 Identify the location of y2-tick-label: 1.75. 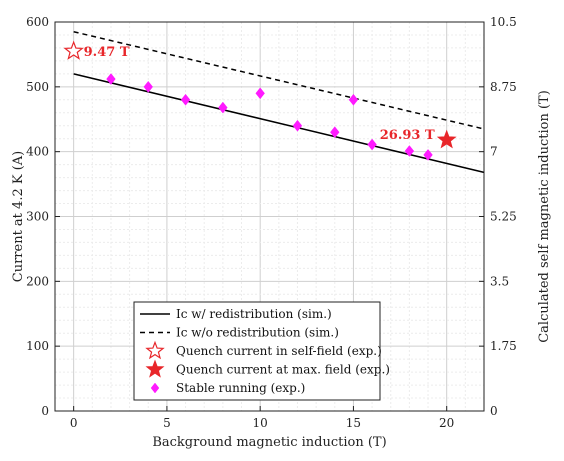
(503, 346).